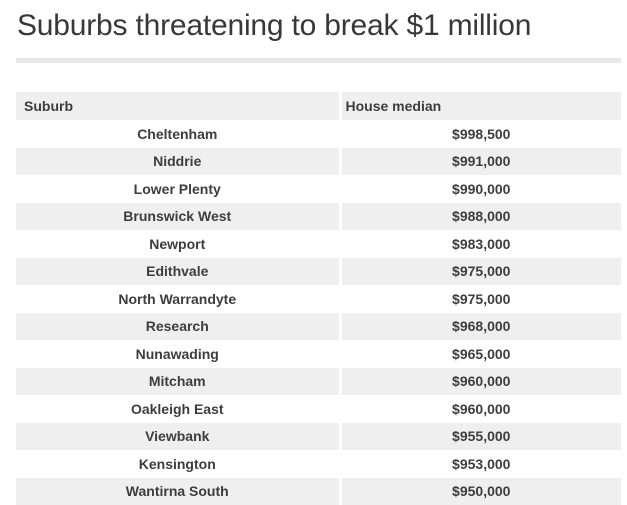 This screenshot has width=627, height=505. I want to click on table-row: Niddrie $991,000, so click(318, 161).